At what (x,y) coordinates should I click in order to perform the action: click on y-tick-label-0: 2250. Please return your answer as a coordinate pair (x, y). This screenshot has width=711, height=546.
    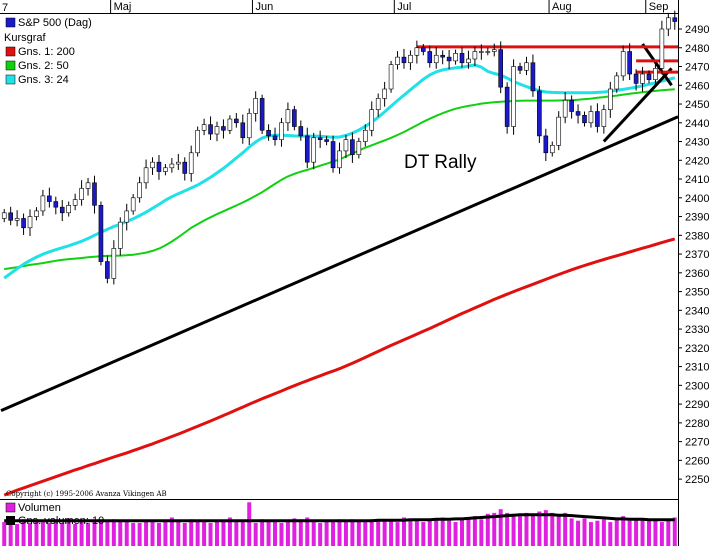
    Looking at the image, I should click on (697, 480).